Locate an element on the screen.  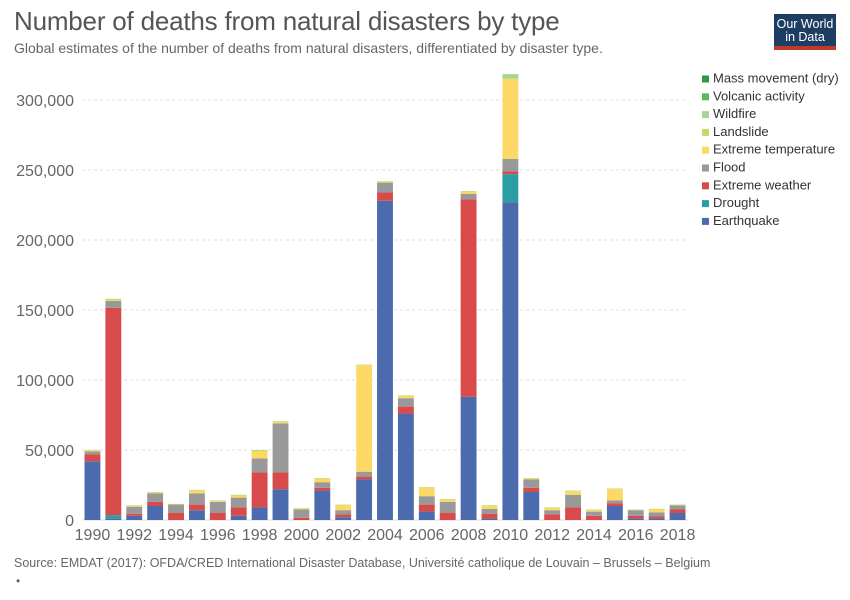
bar-segment-extreme-weather-2008 is located at coordinates (468, 298).